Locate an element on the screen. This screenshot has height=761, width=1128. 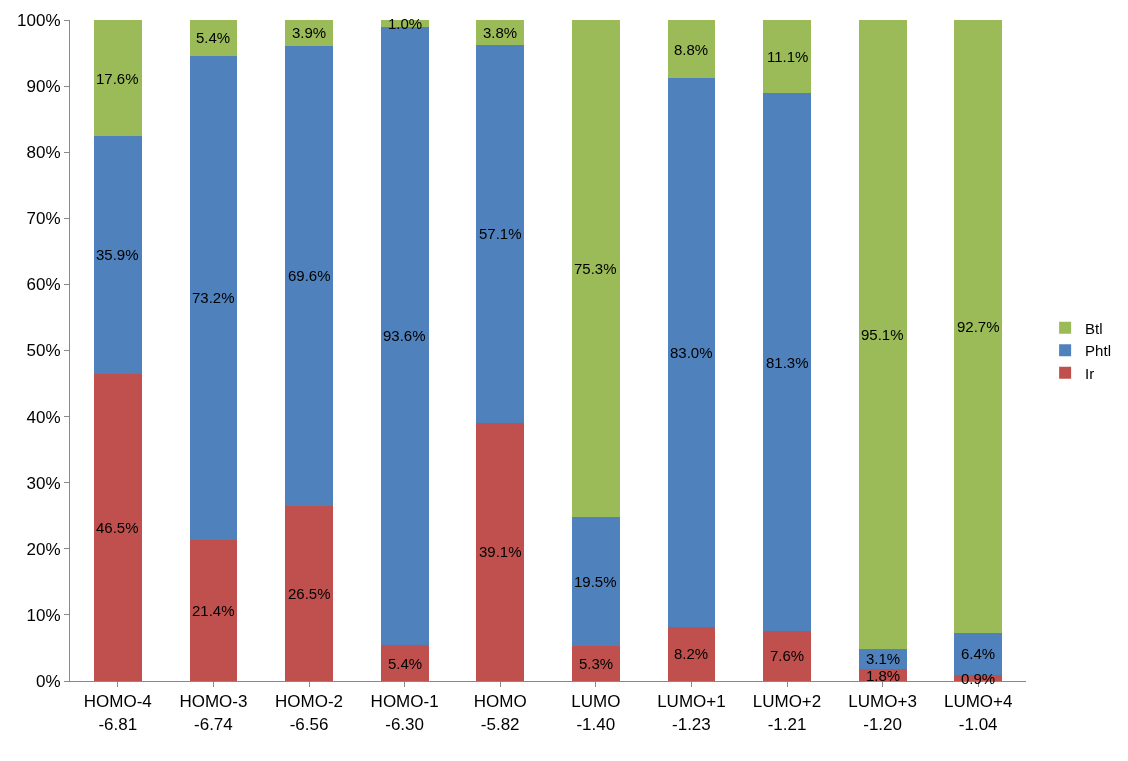
data-label: 39.1% is located at coordinates (500, 551).